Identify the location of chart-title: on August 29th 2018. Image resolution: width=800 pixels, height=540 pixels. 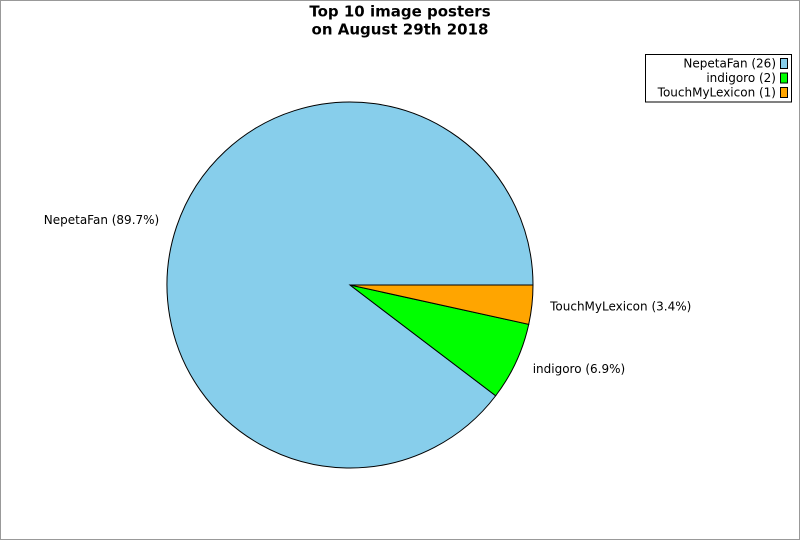
(400, 30).